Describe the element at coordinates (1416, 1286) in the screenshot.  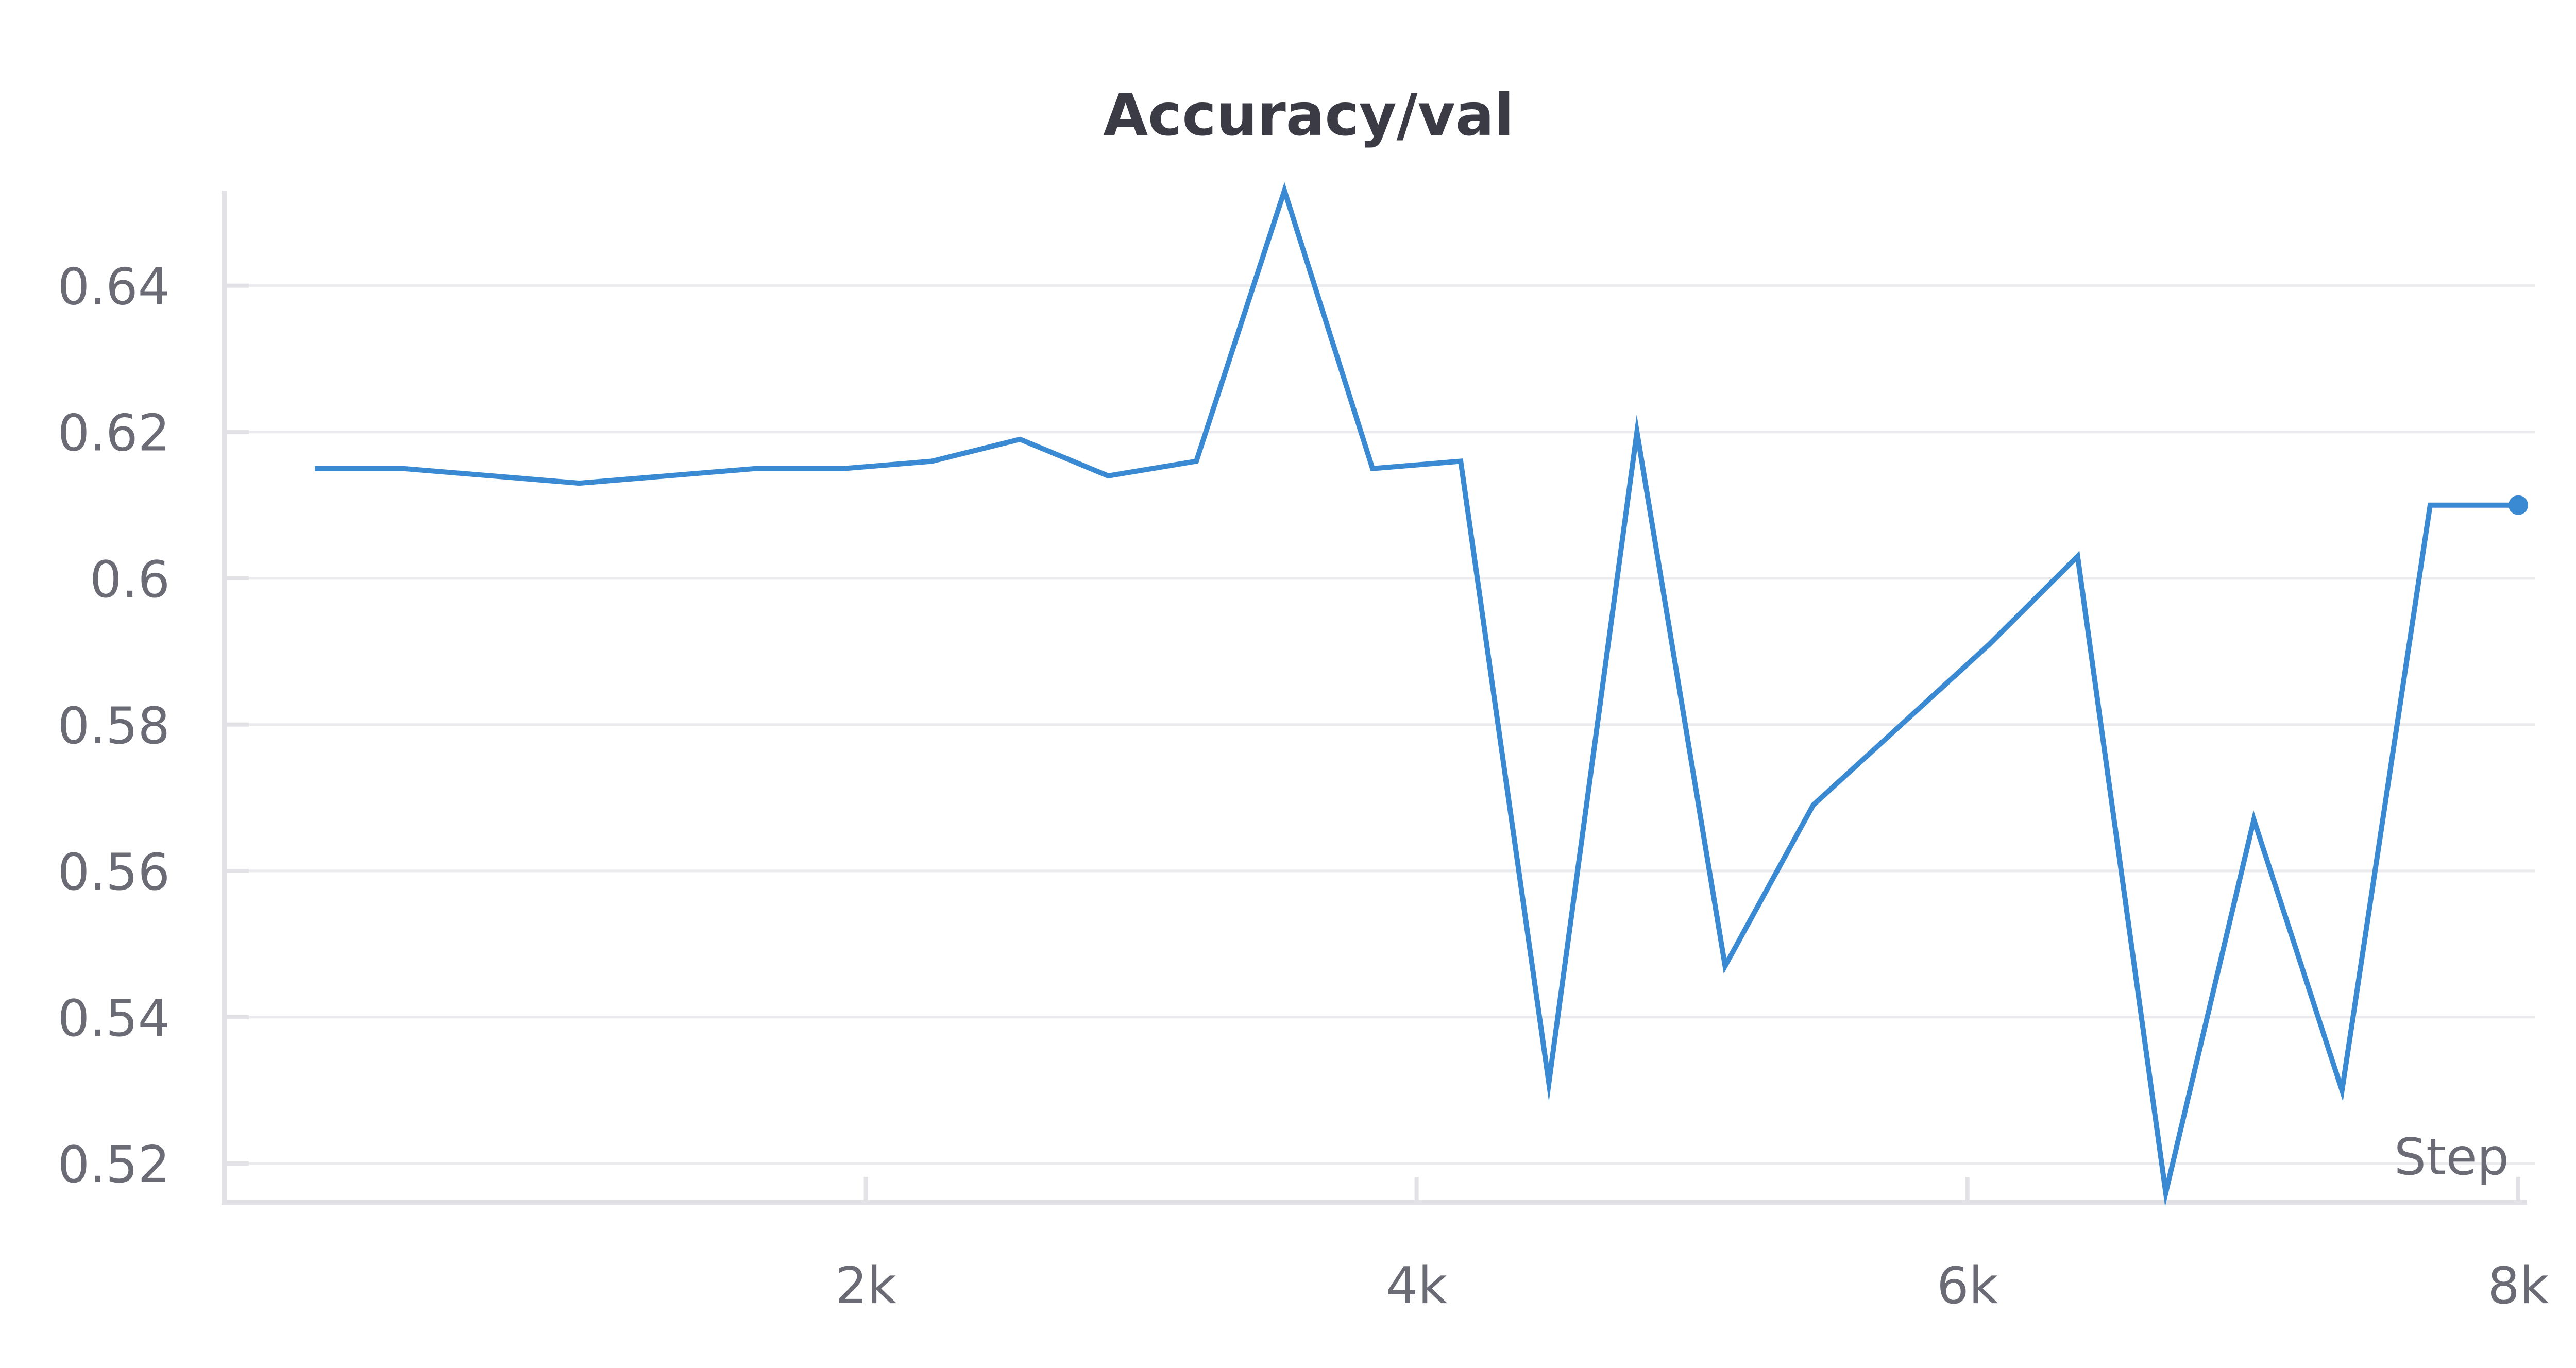
I see `x-tick-label: 4k` at that location.